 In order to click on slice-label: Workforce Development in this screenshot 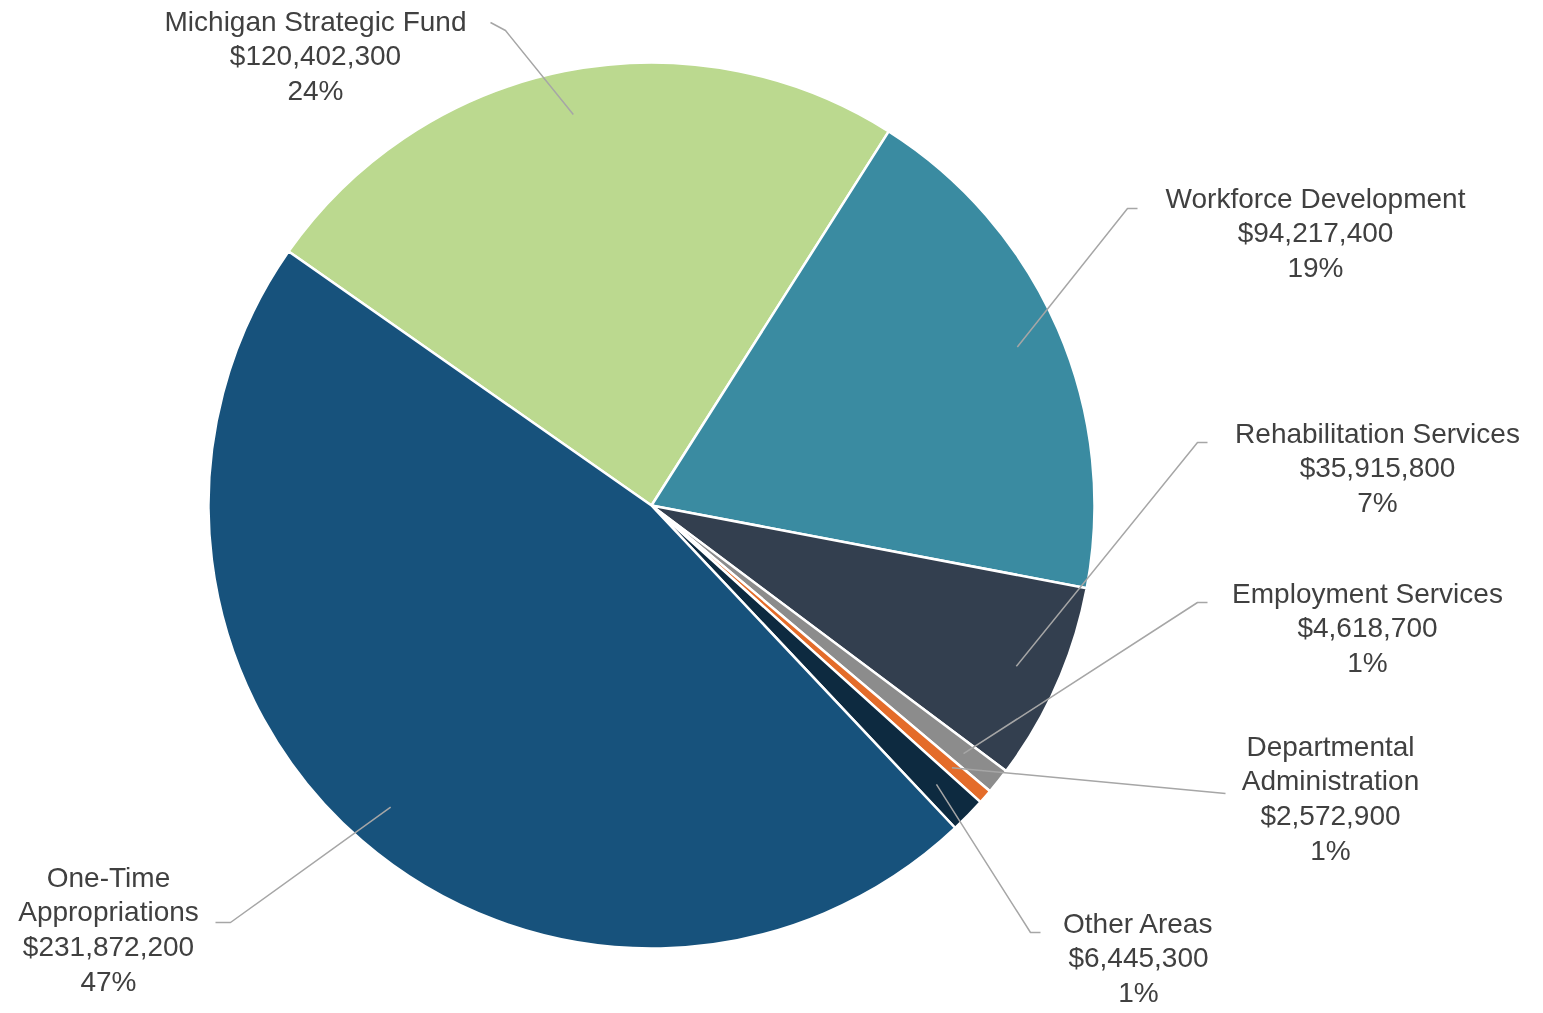, I will do `click(1315, 198)`.